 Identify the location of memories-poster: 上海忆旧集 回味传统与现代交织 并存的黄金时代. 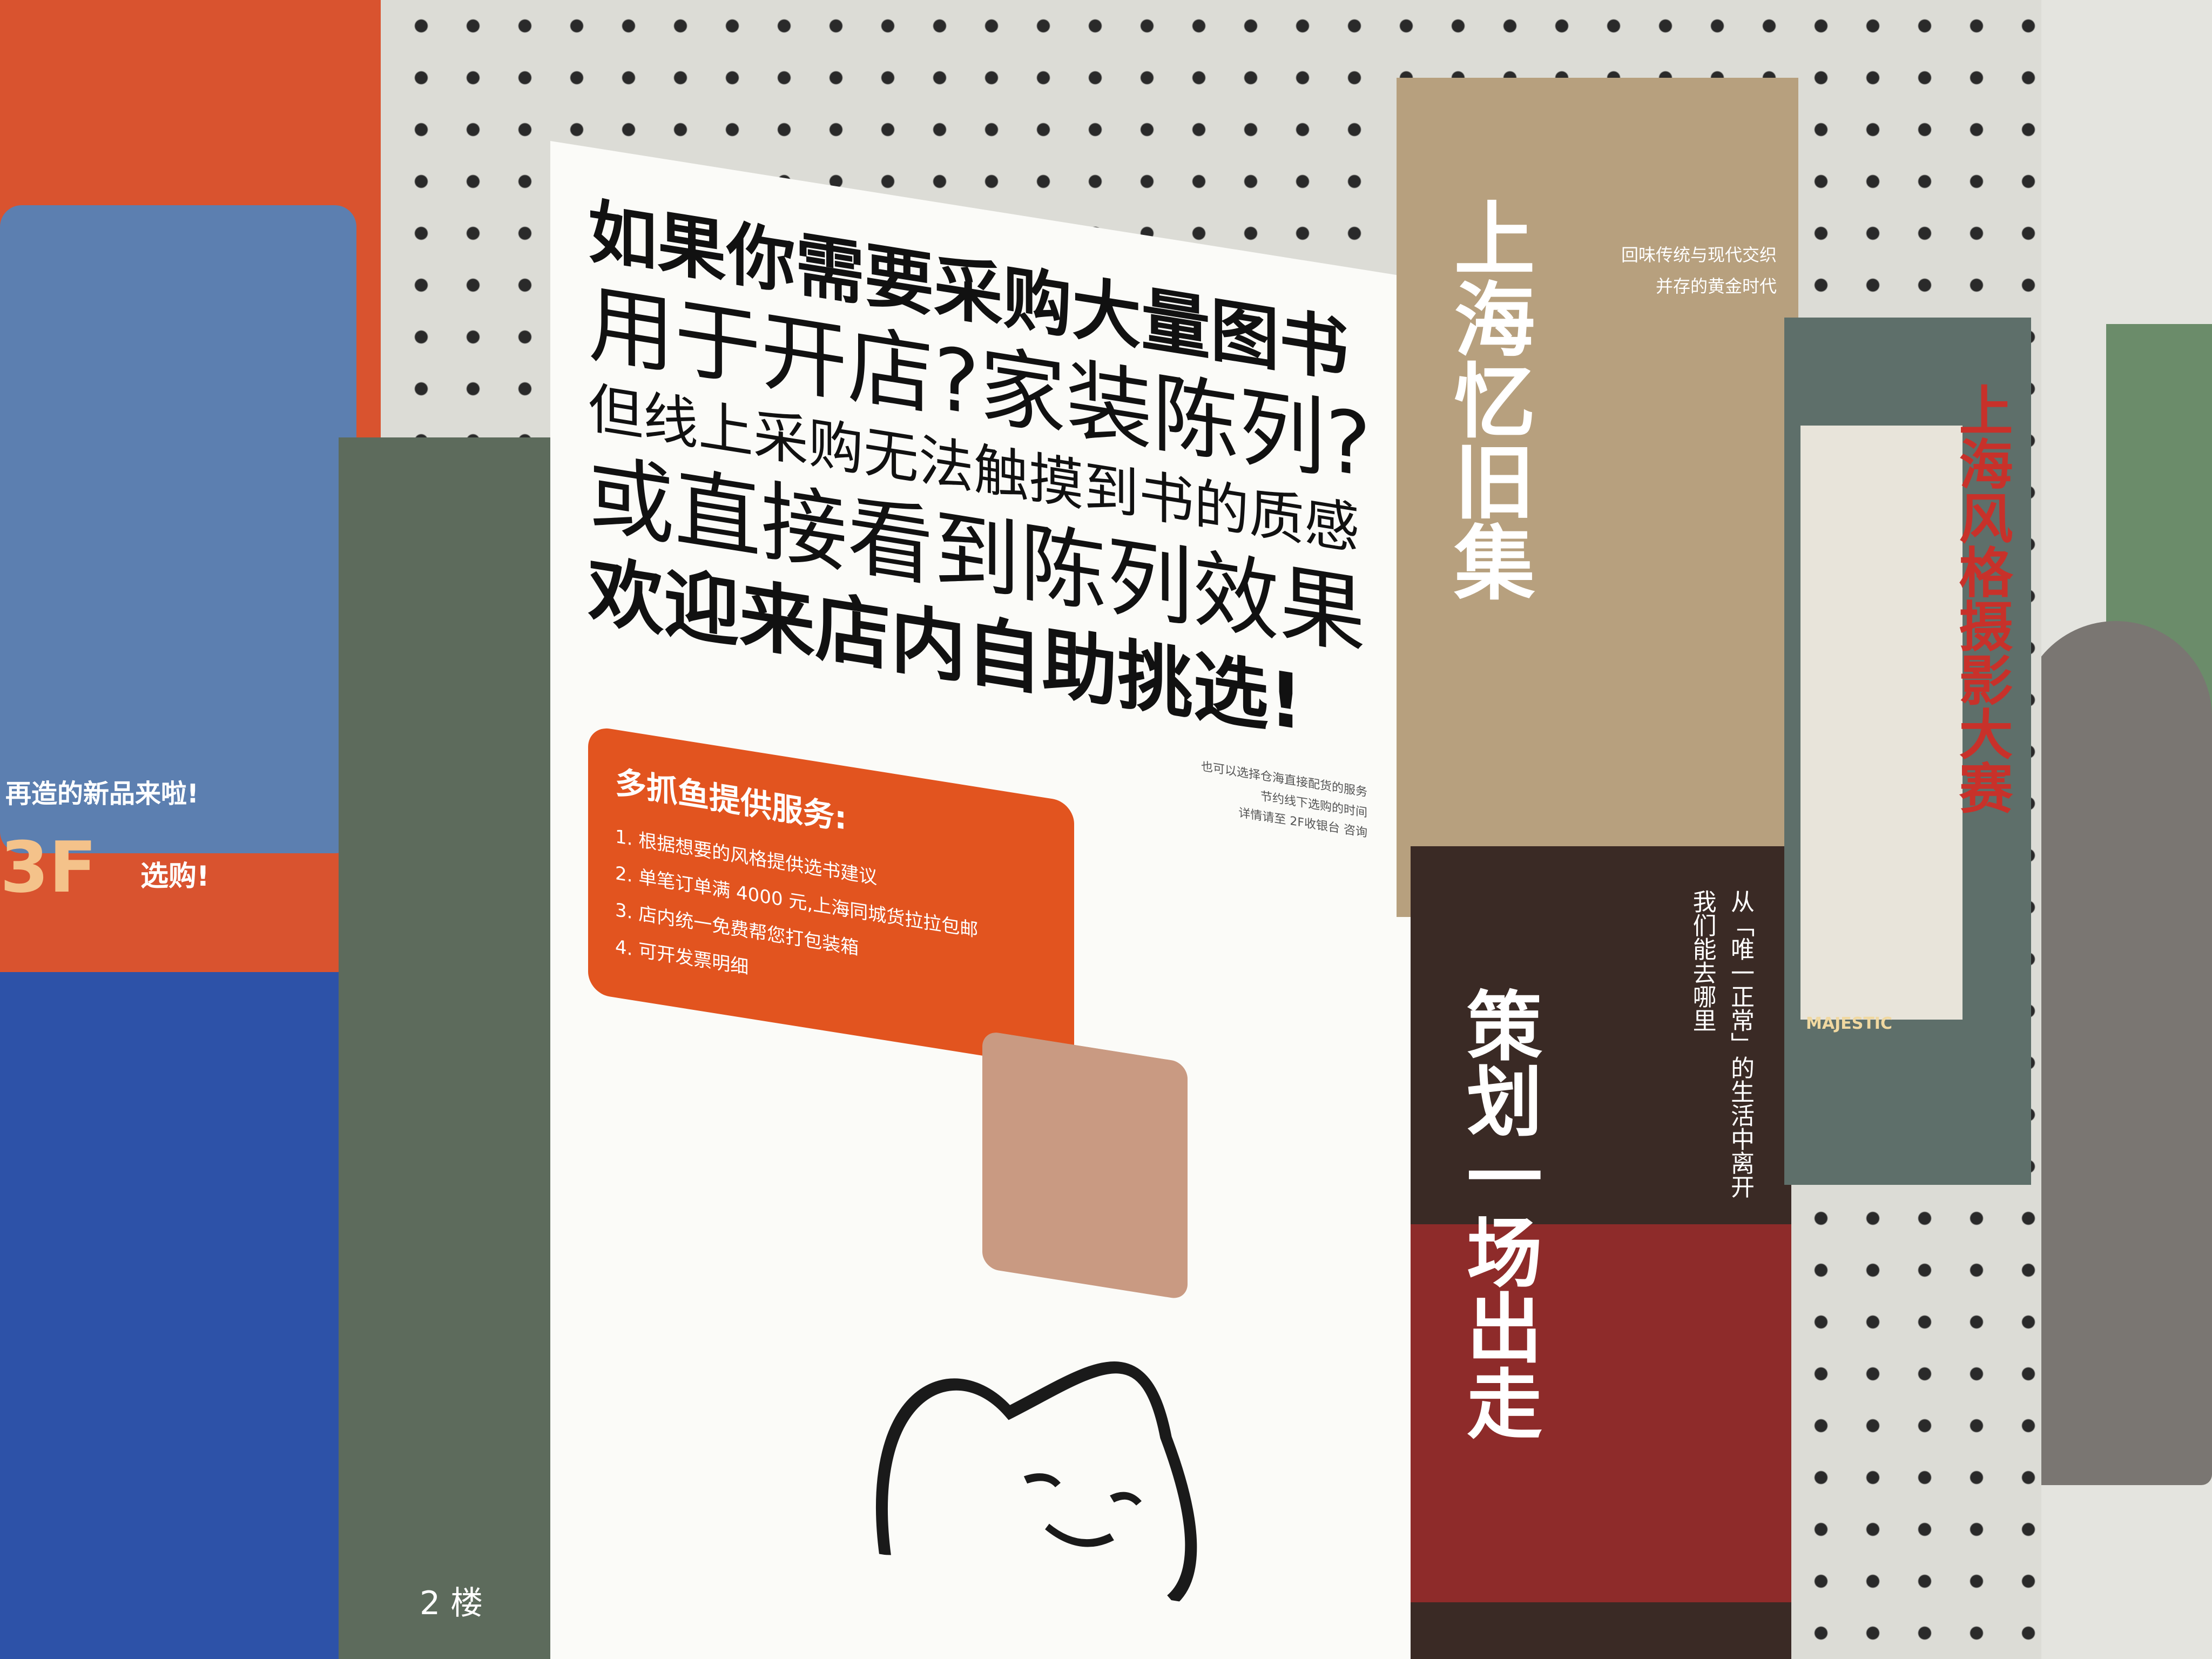
(1597, 497).